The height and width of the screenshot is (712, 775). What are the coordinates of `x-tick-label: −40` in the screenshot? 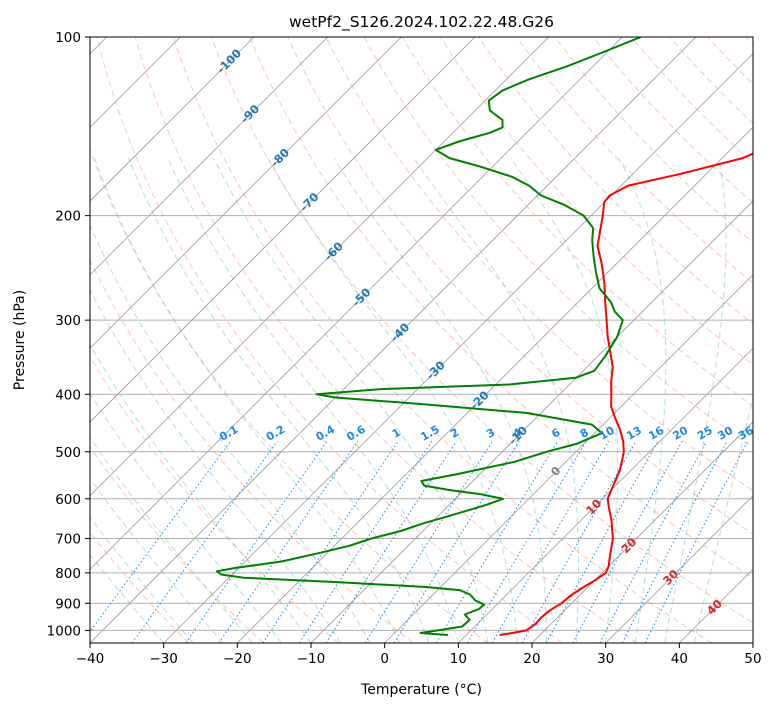 It's located at (90, 659).